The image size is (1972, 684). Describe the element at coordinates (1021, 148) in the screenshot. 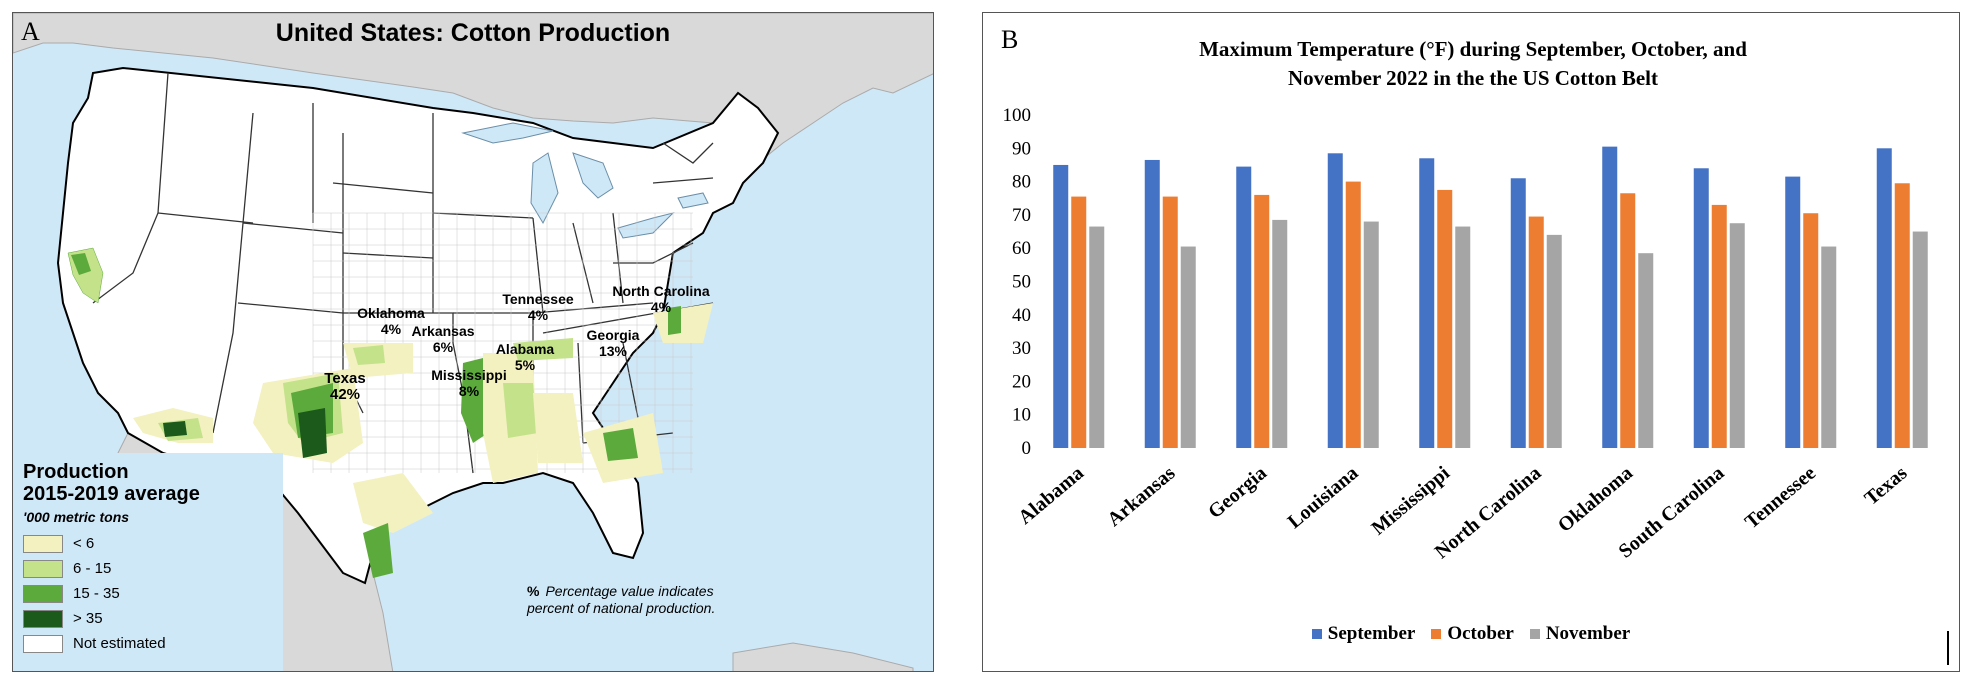

I see `y-tick-label: 90` at that location.